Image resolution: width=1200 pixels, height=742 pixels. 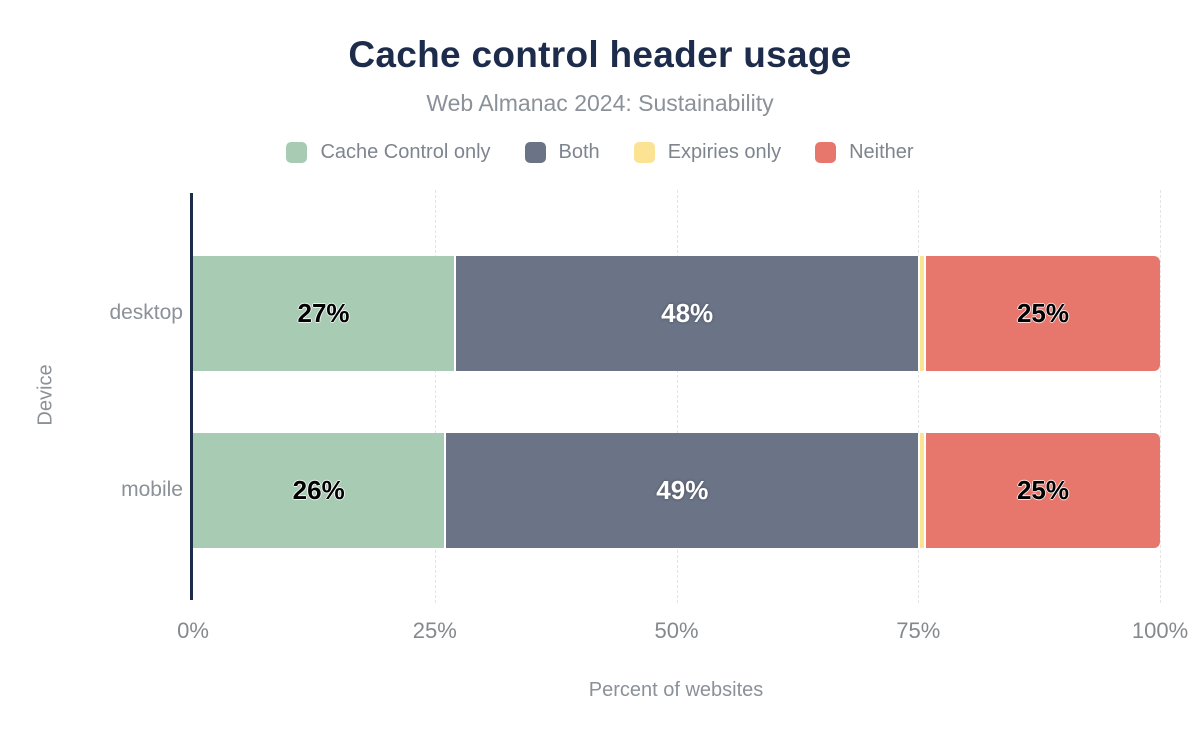 I want to click on x-tick-label-0: 0%, so click(x=193, y=630).